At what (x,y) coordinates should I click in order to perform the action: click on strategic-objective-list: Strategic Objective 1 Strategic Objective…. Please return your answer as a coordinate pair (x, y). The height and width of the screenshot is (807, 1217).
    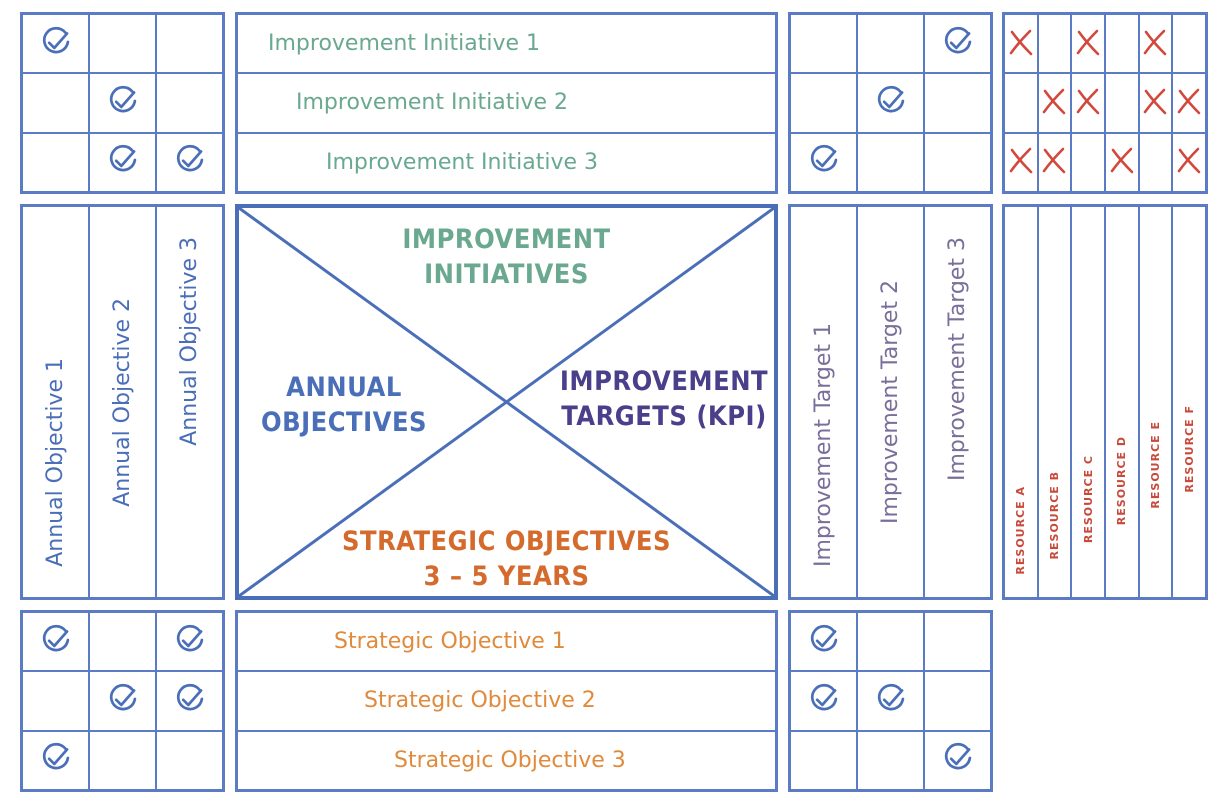
    Looking at the image, I should click on (506, 701).